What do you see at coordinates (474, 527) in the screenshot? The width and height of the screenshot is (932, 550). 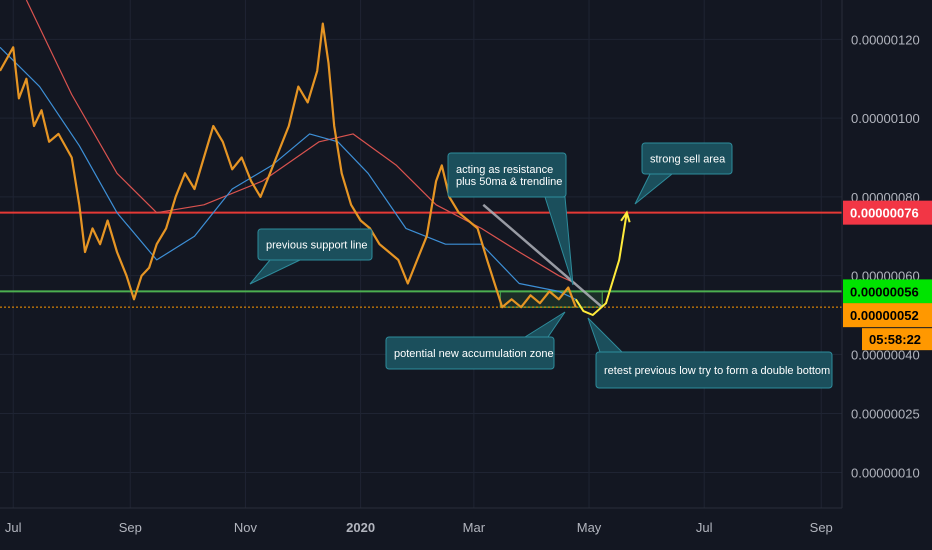 I see `x-tick-label-4: Mar` at bounding box center [474, 527].